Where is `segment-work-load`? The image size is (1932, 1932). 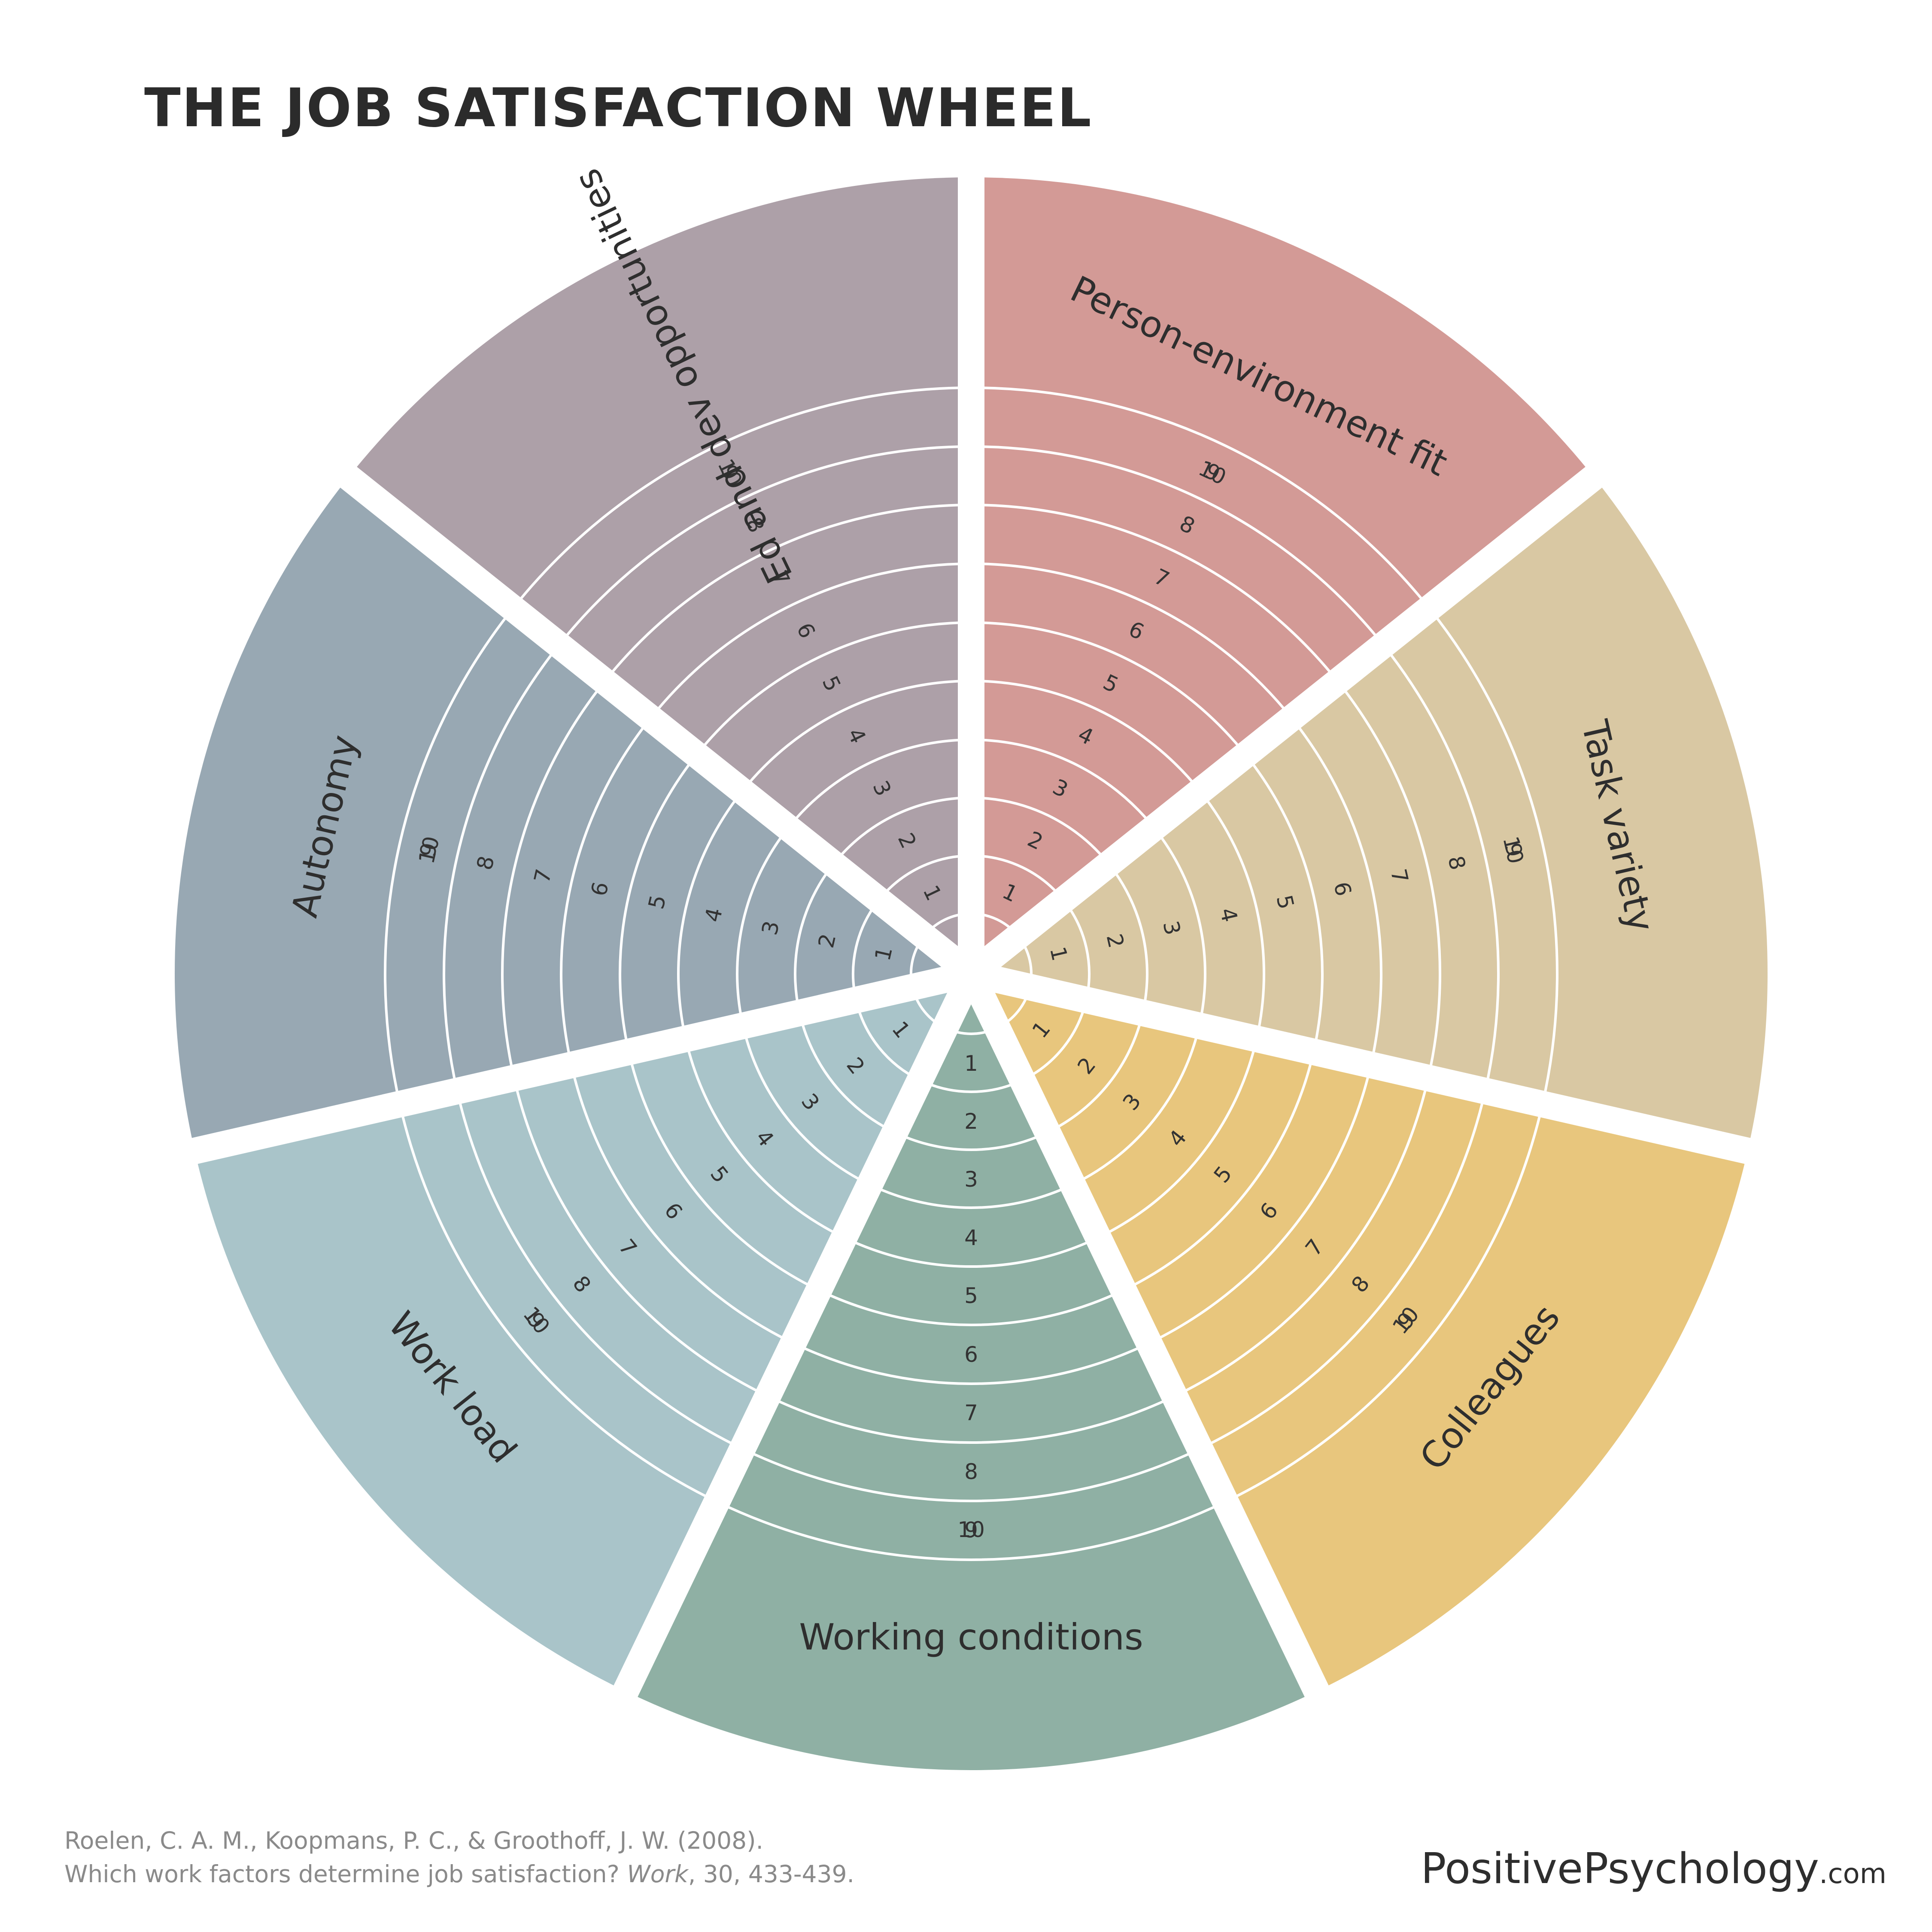 segment-work-load is located at coordinates (583, 1333).